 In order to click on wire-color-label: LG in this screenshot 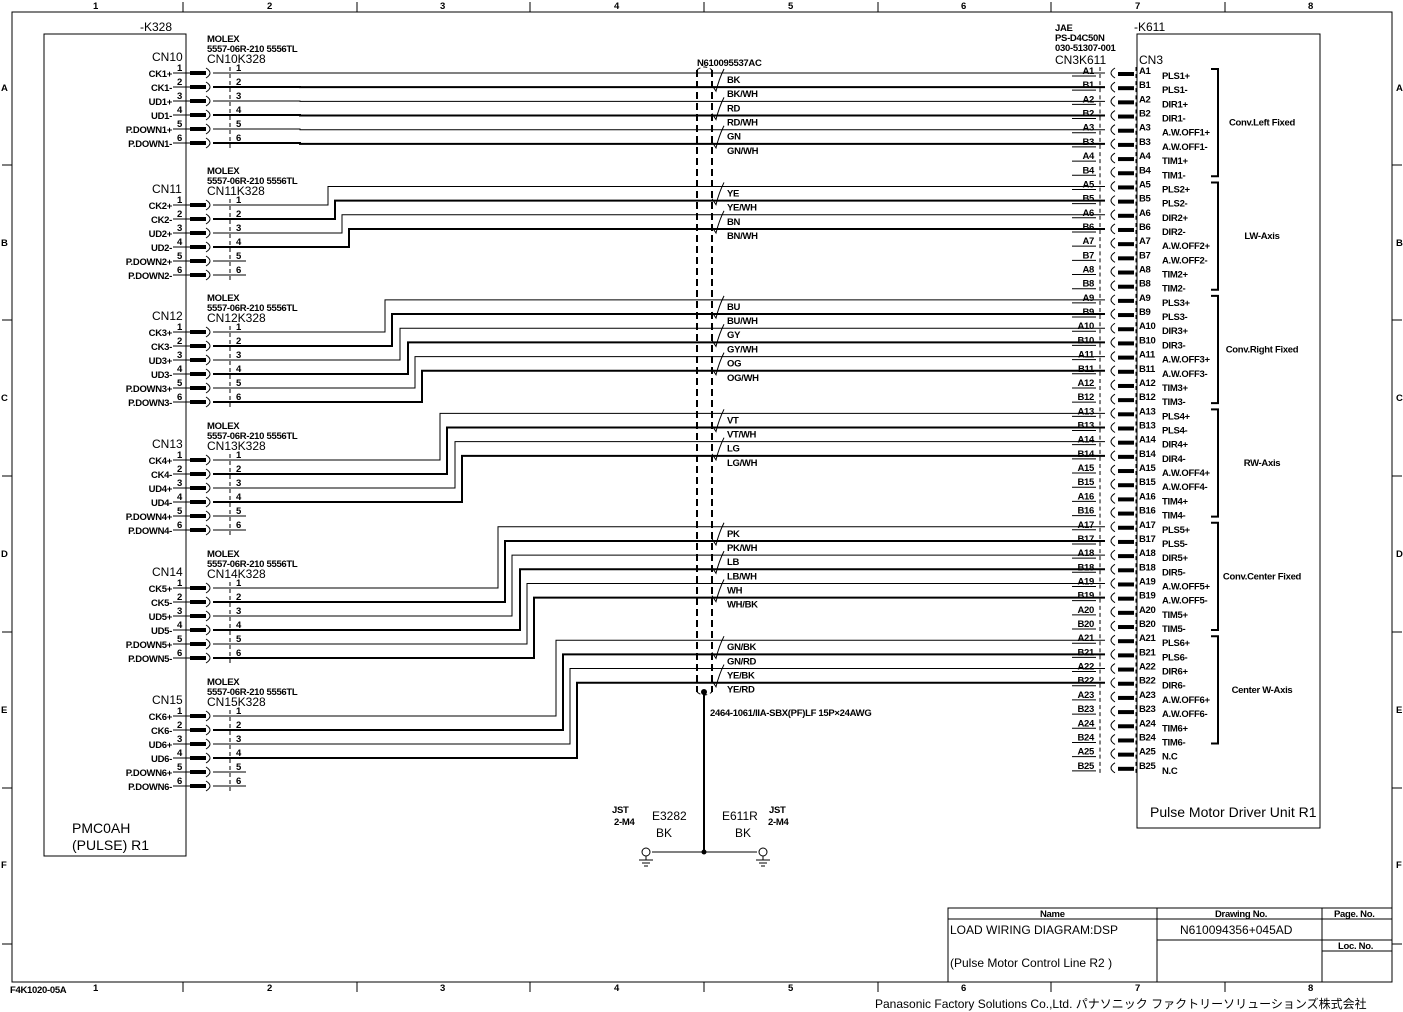, I will do `click(733, 449)`.